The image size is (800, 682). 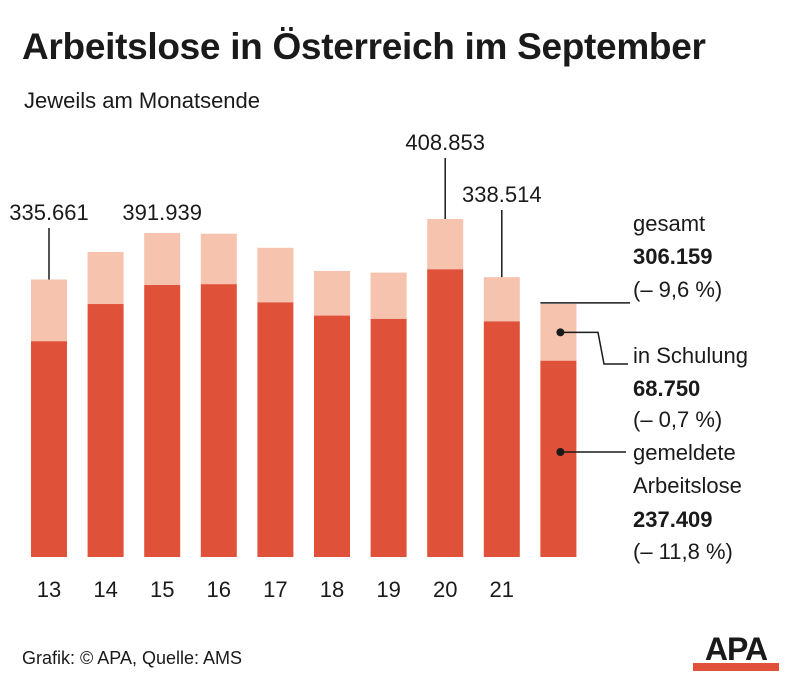 What do you see at coordinates (445, 142) in the screenshot?
I see `value-label: 408.853` at bounding box center [445, 142].